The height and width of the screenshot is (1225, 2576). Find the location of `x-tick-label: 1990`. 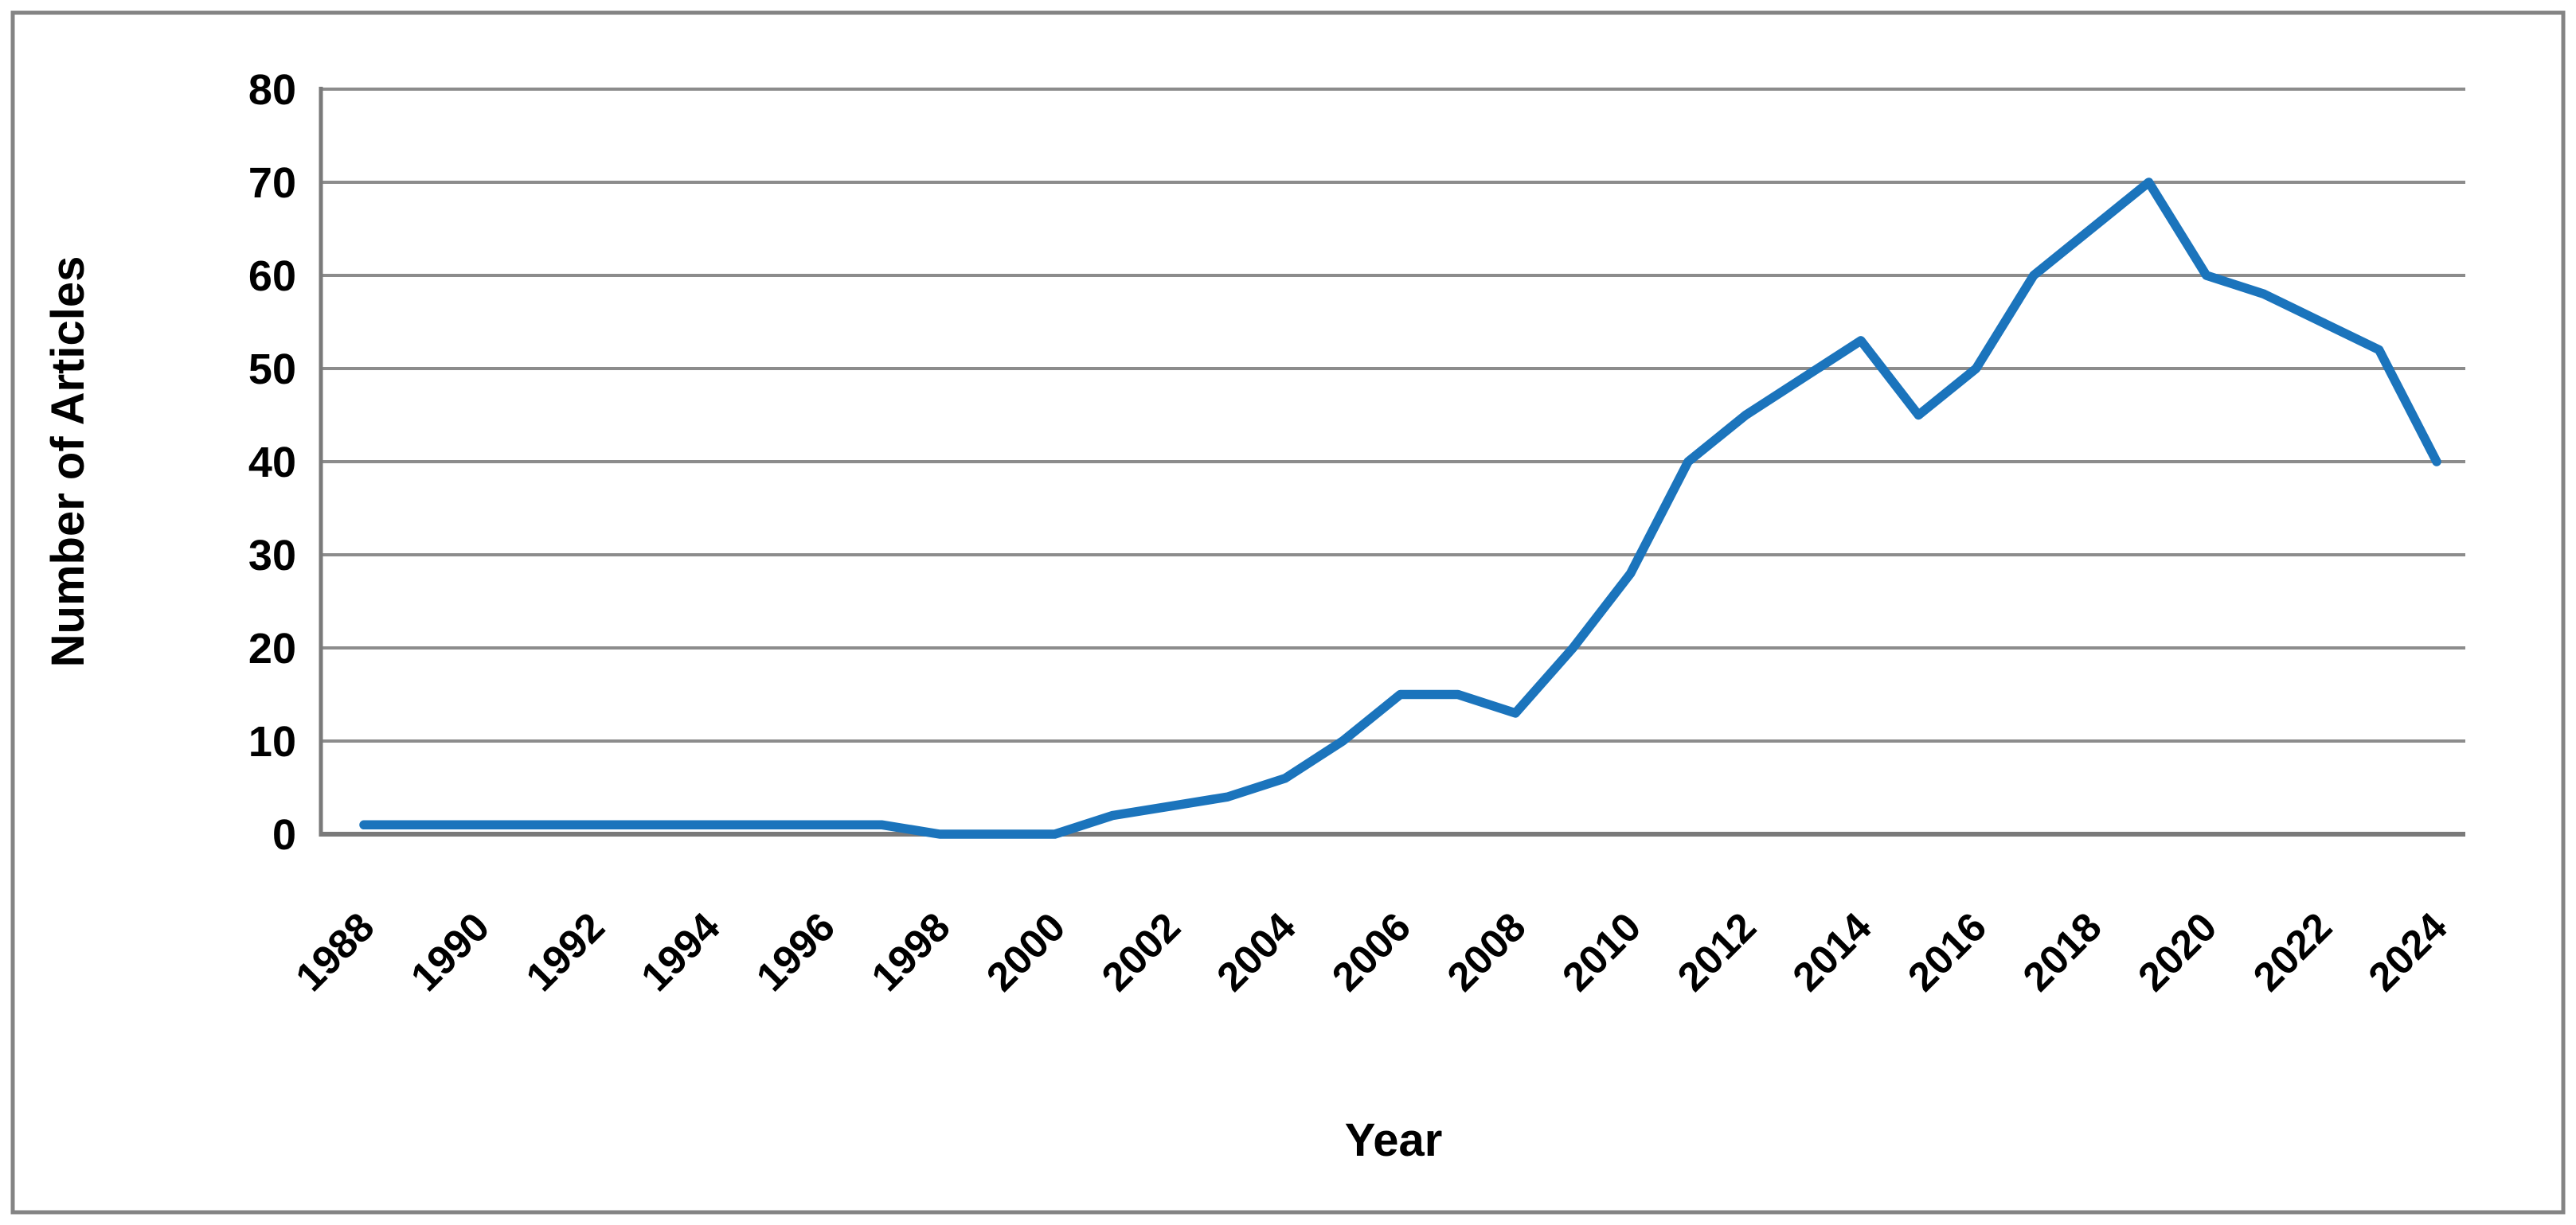

x-tick-label: 1990 is located at coordinates (450, 951).